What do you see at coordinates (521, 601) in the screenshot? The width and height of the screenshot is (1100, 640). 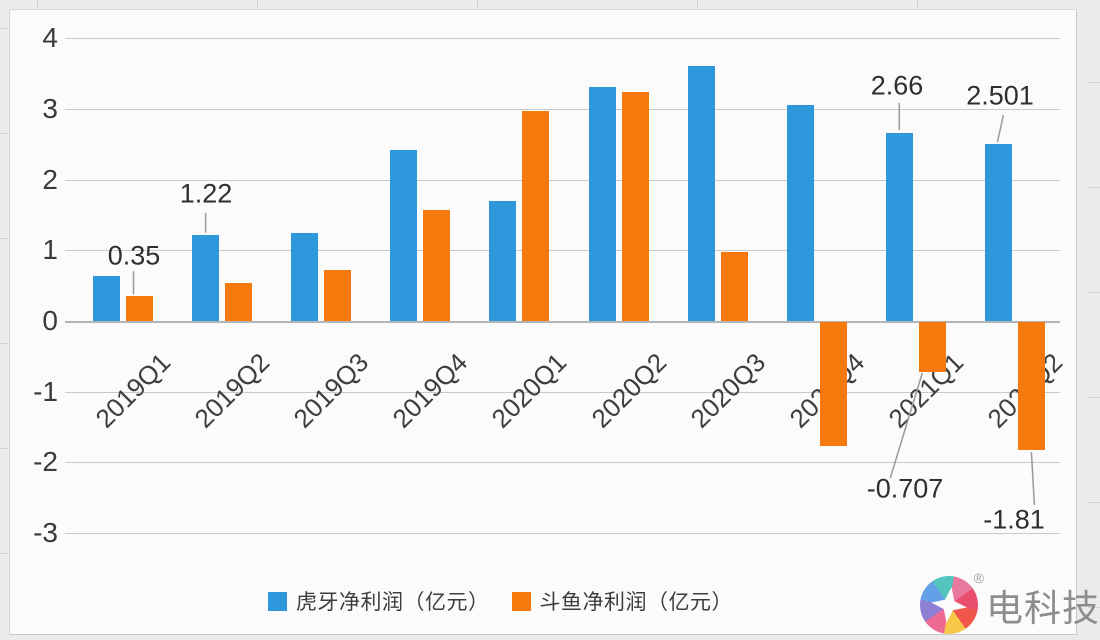 I see `legend-swatch-douyu` at bounding box center [521, 601].